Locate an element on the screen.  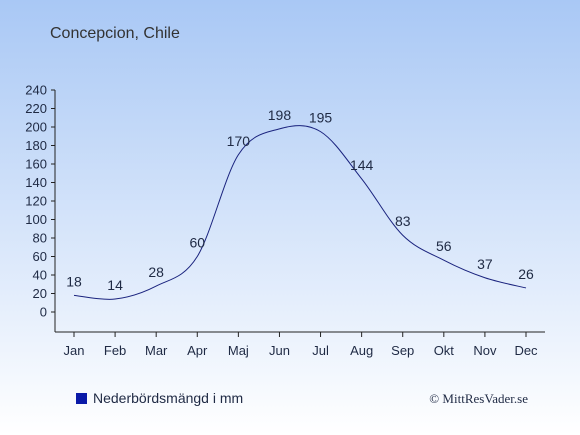
x-axis-ticks: Jan Feb Mar Apr Maj Jun Jul Aug Sep Okt Nov Dec is located at coordinates (301, 345).